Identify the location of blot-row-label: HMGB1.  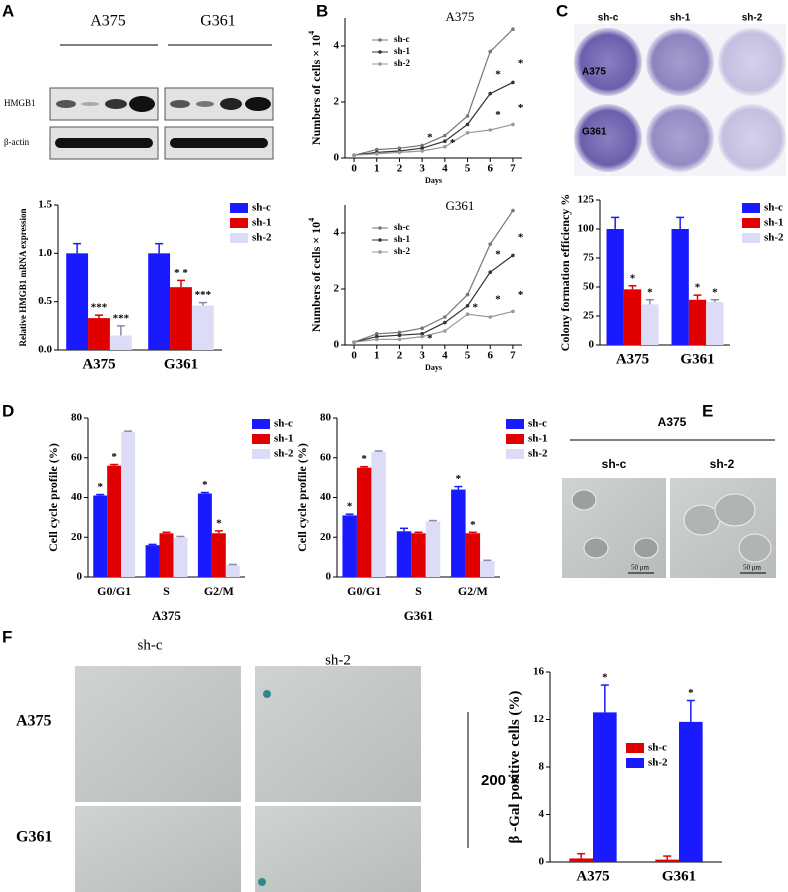
(20, 103).